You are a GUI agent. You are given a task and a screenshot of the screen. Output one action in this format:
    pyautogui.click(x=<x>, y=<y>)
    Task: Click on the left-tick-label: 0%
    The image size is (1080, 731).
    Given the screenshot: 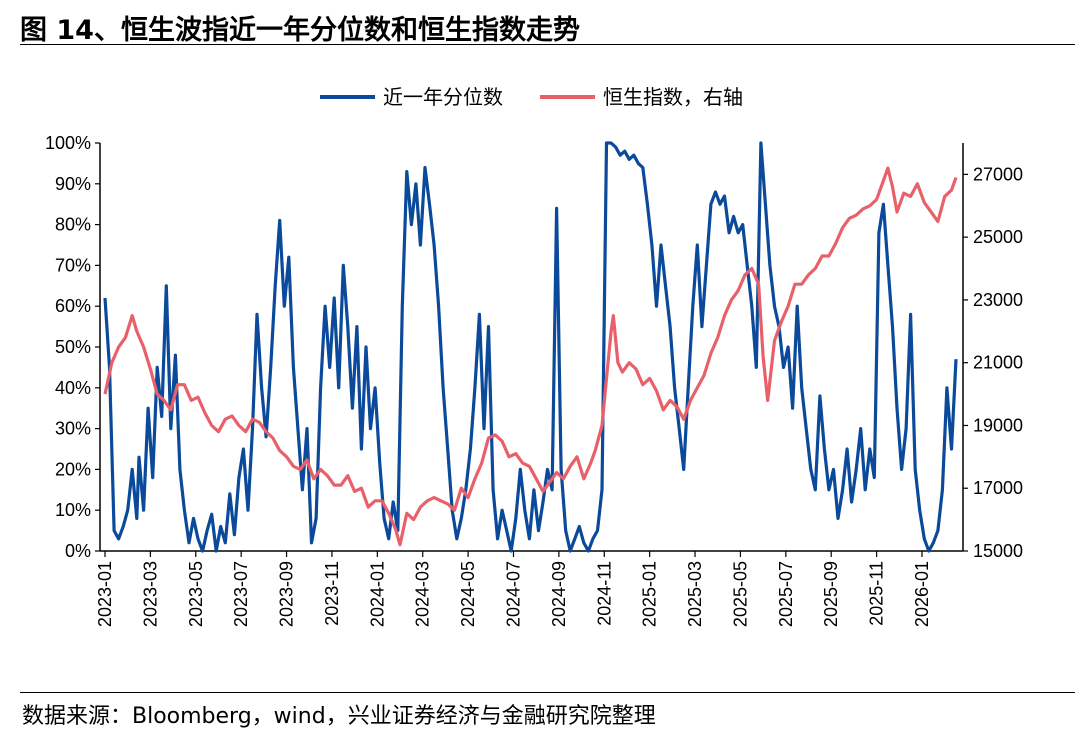 What is the action you would take?
    pyautogui.click(x=78, y=551)
    